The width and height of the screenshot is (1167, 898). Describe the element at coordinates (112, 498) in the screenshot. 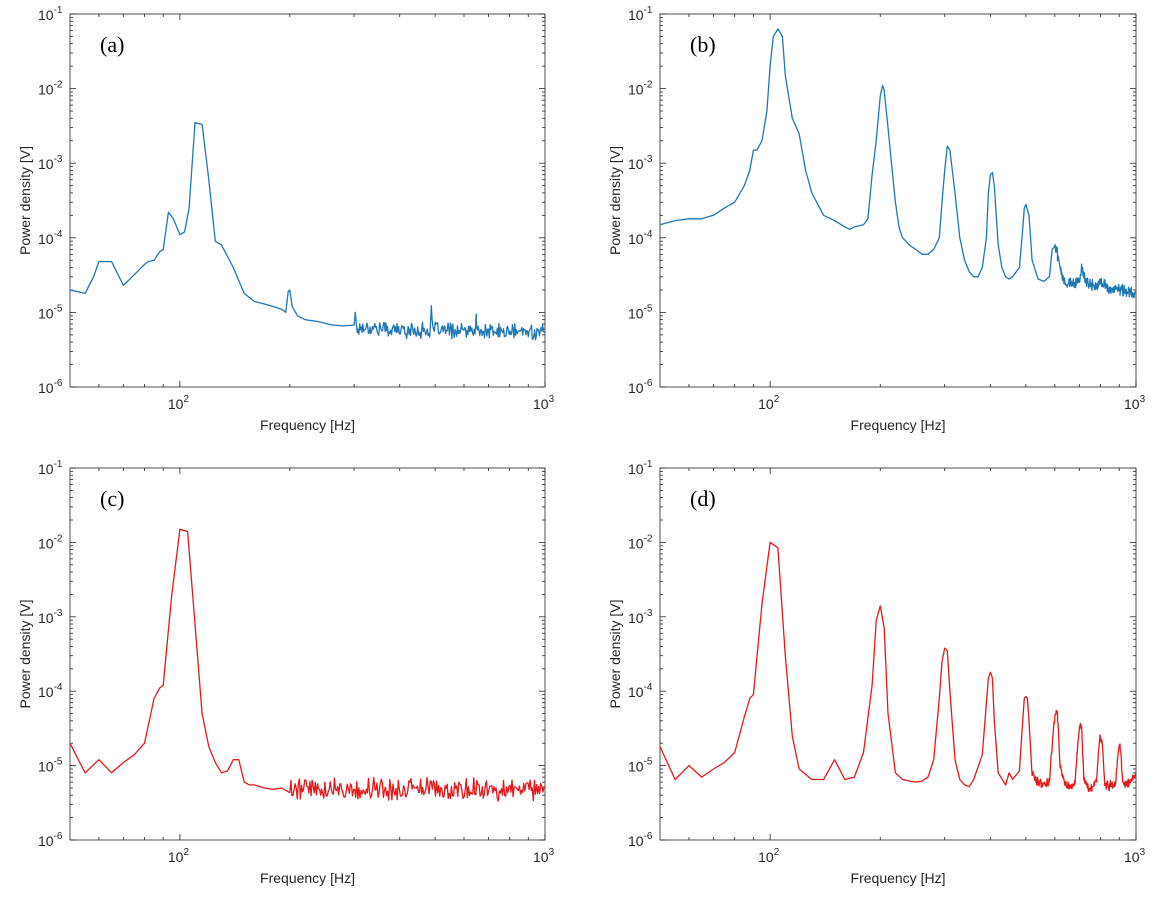

I see `panel-label: (c)` at that location.